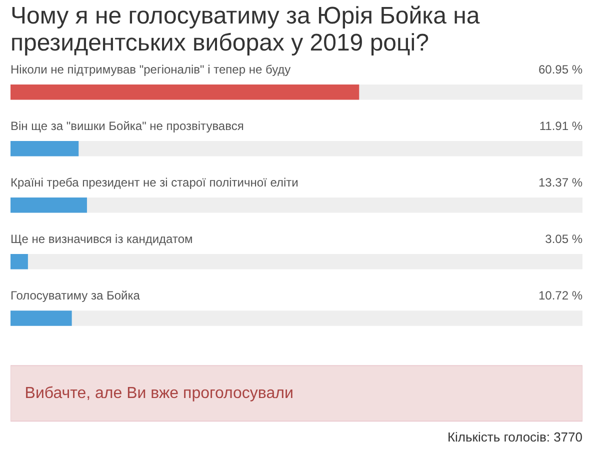  I want to click on data-label: 10.72 %, so click(560, 295).